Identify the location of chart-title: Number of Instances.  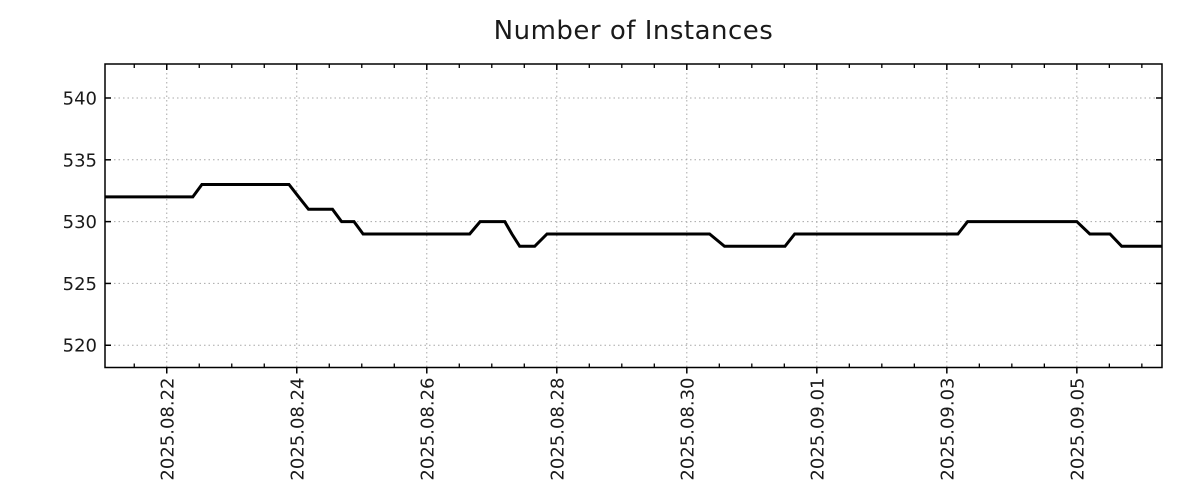
(633, 31).